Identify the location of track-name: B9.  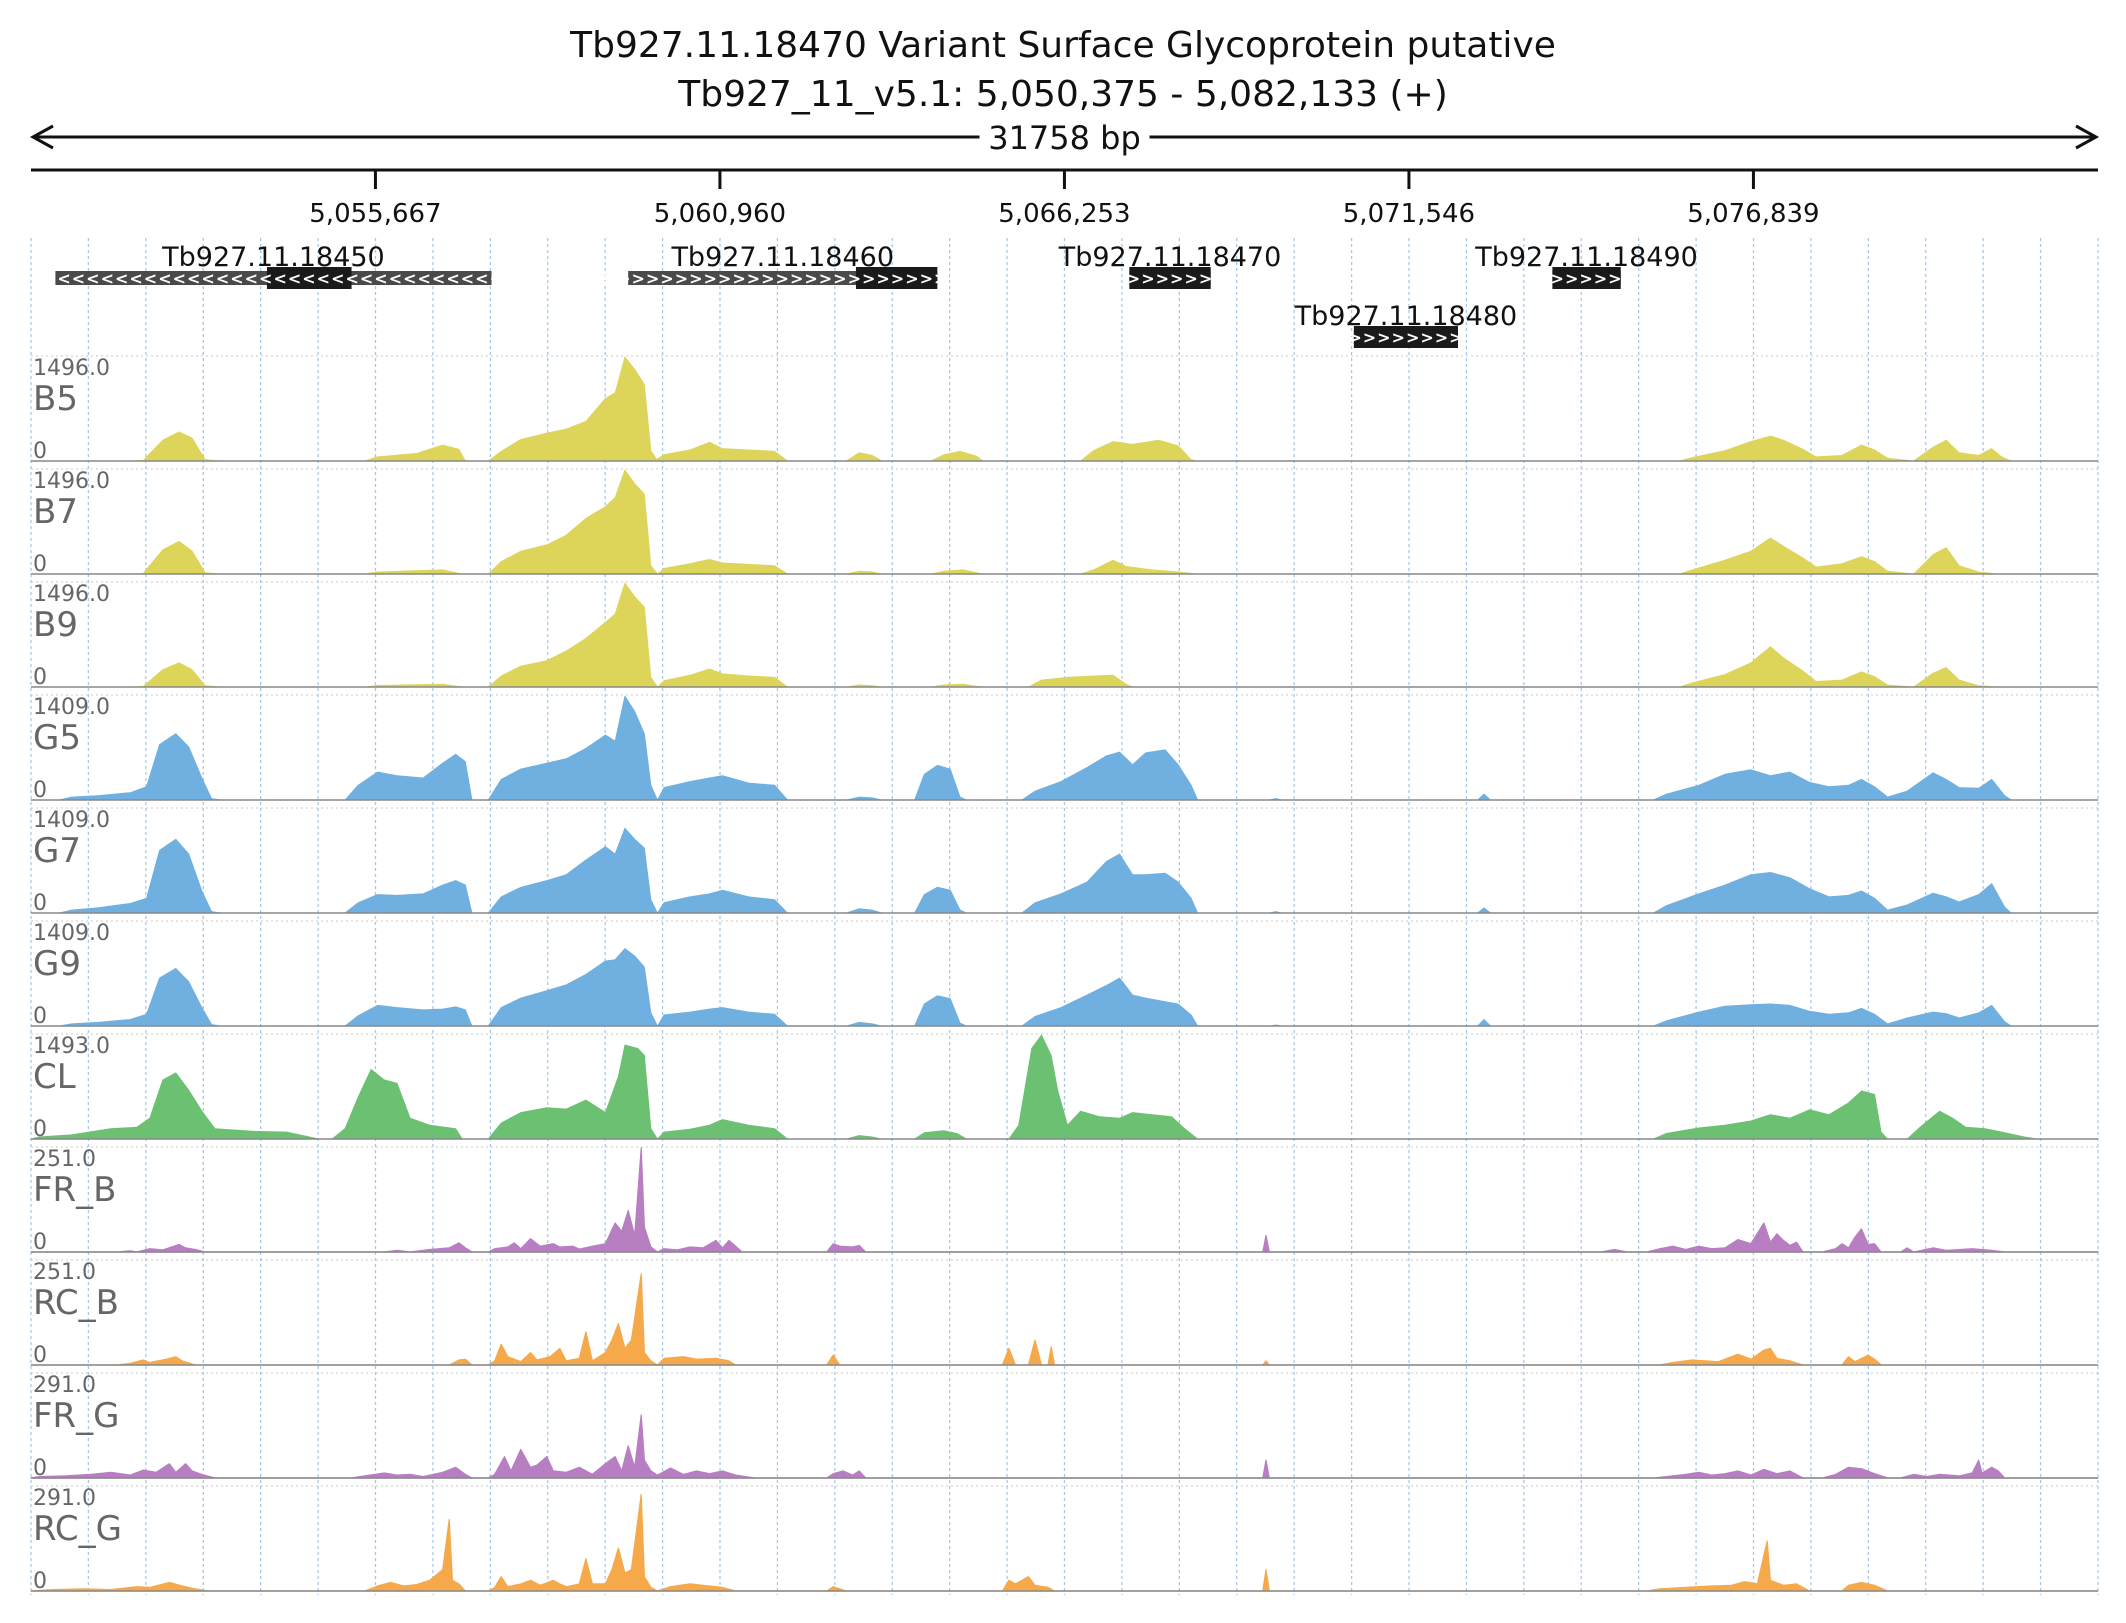
(55, 625).